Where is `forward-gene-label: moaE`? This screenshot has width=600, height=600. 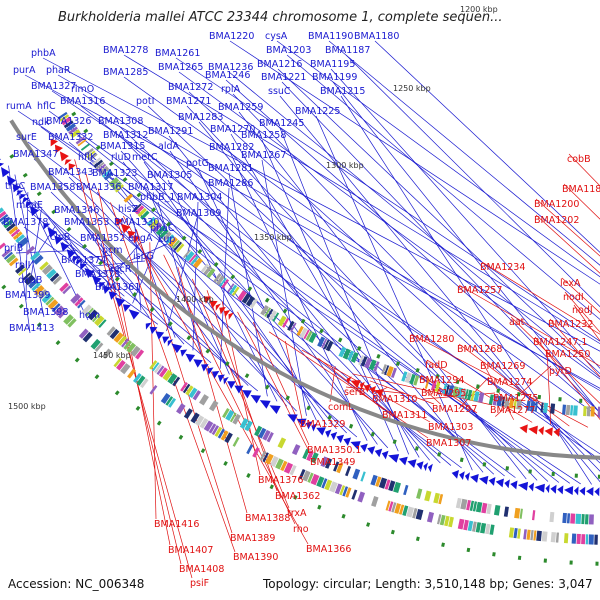 forward-gene-label: moaE is located at coordinates (29, 205).